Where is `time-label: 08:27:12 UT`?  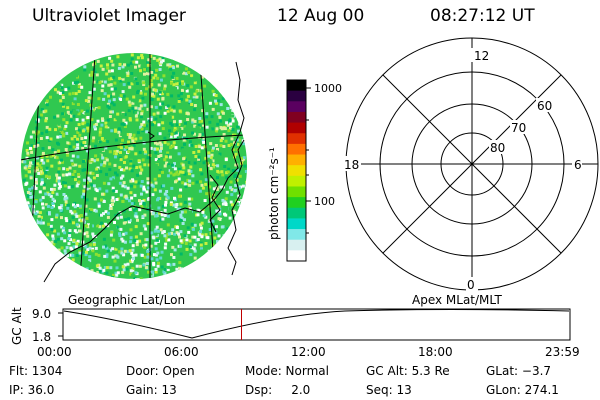
time-label: 08:27:12 UT is located at coordinates (482, 16).